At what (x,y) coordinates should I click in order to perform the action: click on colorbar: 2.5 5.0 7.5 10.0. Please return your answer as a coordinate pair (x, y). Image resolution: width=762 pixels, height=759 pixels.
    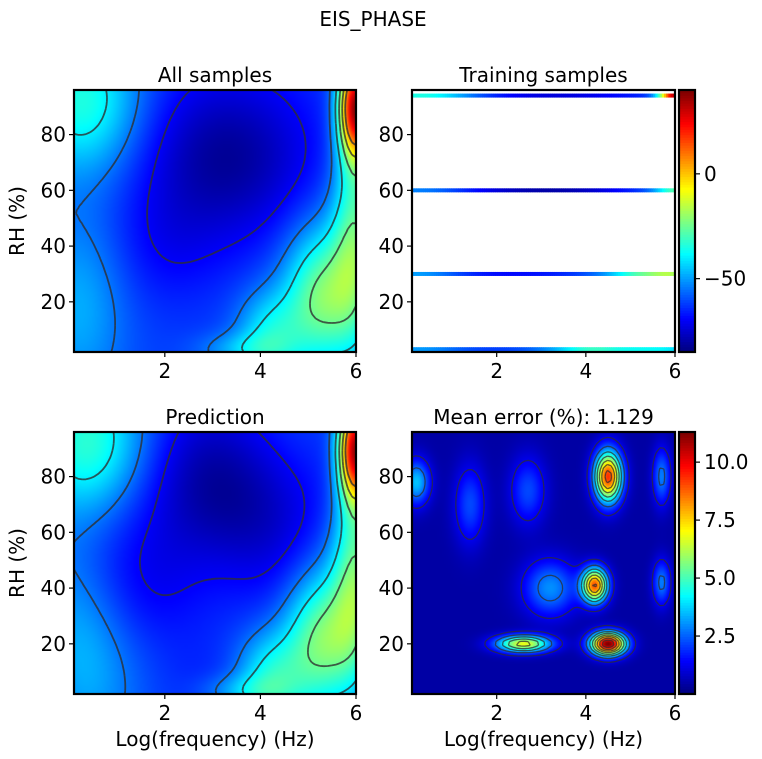
    Looking at the image, I should click on (713, 563).